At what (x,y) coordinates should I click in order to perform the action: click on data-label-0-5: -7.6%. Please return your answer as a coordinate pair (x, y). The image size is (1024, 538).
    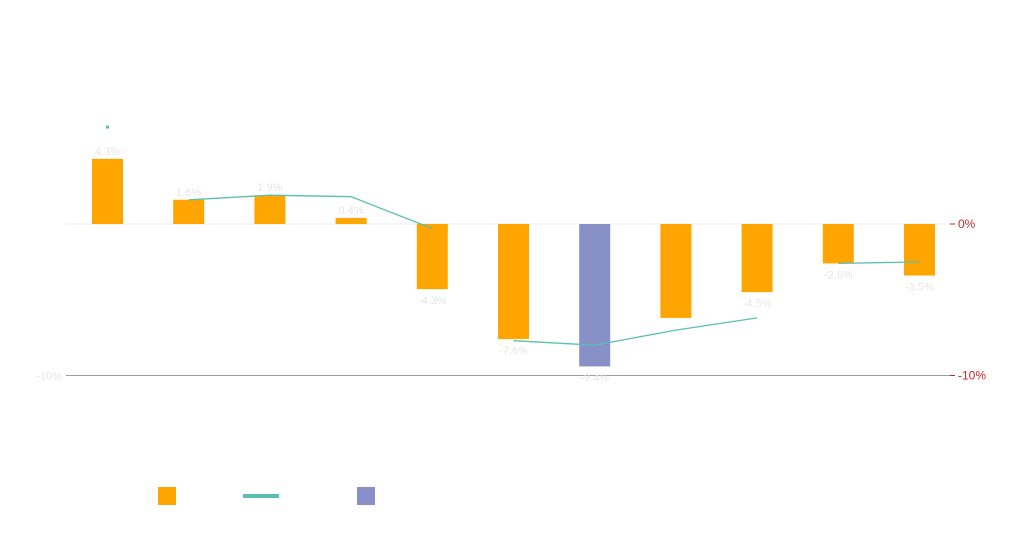
    Looking at the image, I should click on (513, 351).